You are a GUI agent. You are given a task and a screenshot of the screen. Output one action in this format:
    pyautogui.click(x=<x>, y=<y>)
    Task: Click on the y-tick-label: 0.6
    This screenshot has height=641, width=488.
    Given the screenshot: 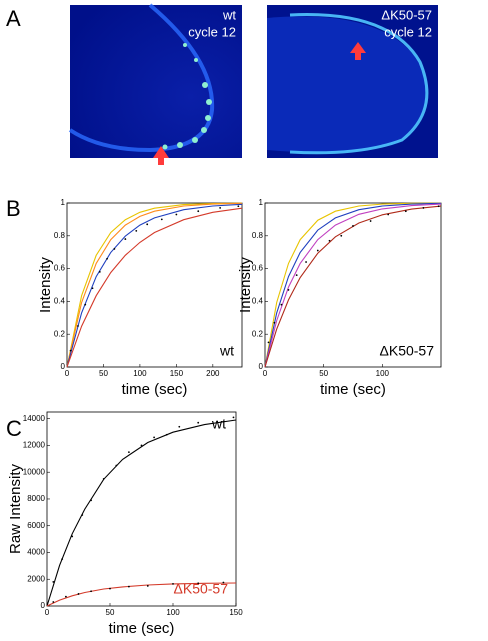 What is the action you would take?
    pyautogui.click(x=60, y=268)
    